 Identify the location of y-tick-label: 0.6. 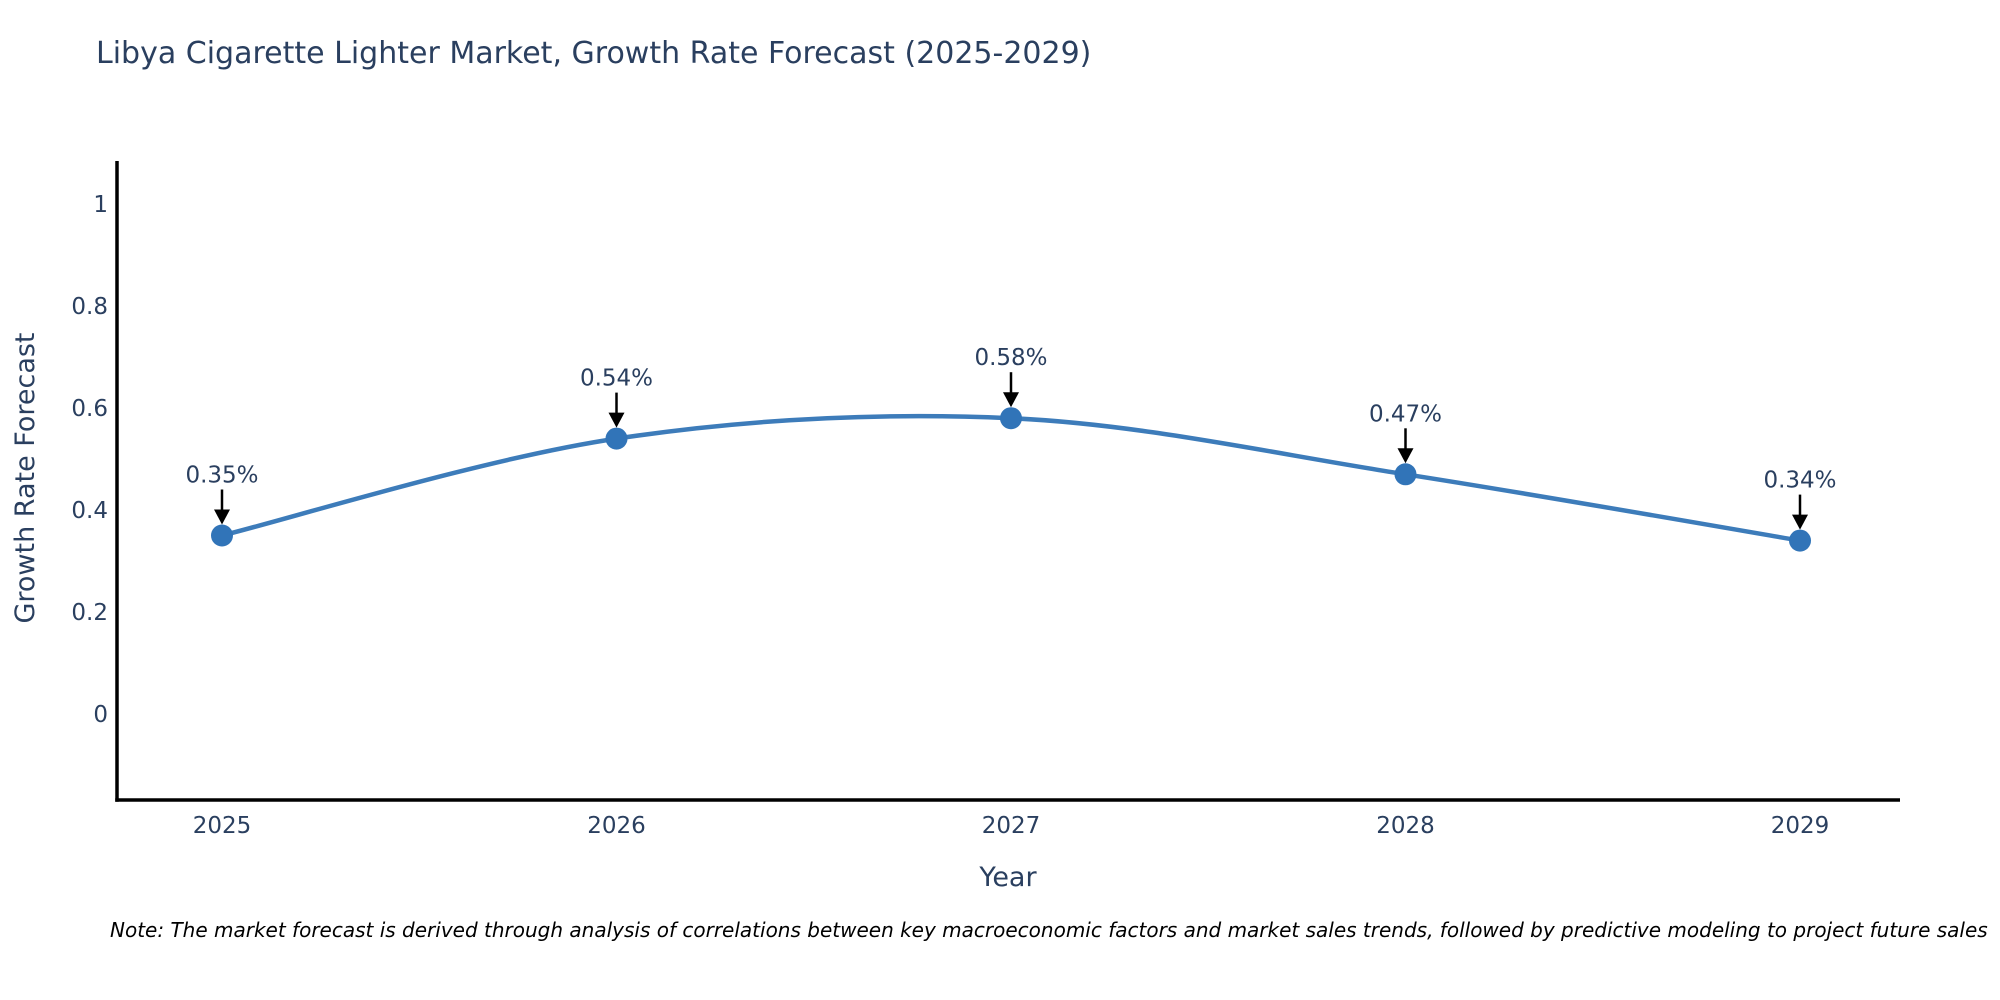
(89, 409).